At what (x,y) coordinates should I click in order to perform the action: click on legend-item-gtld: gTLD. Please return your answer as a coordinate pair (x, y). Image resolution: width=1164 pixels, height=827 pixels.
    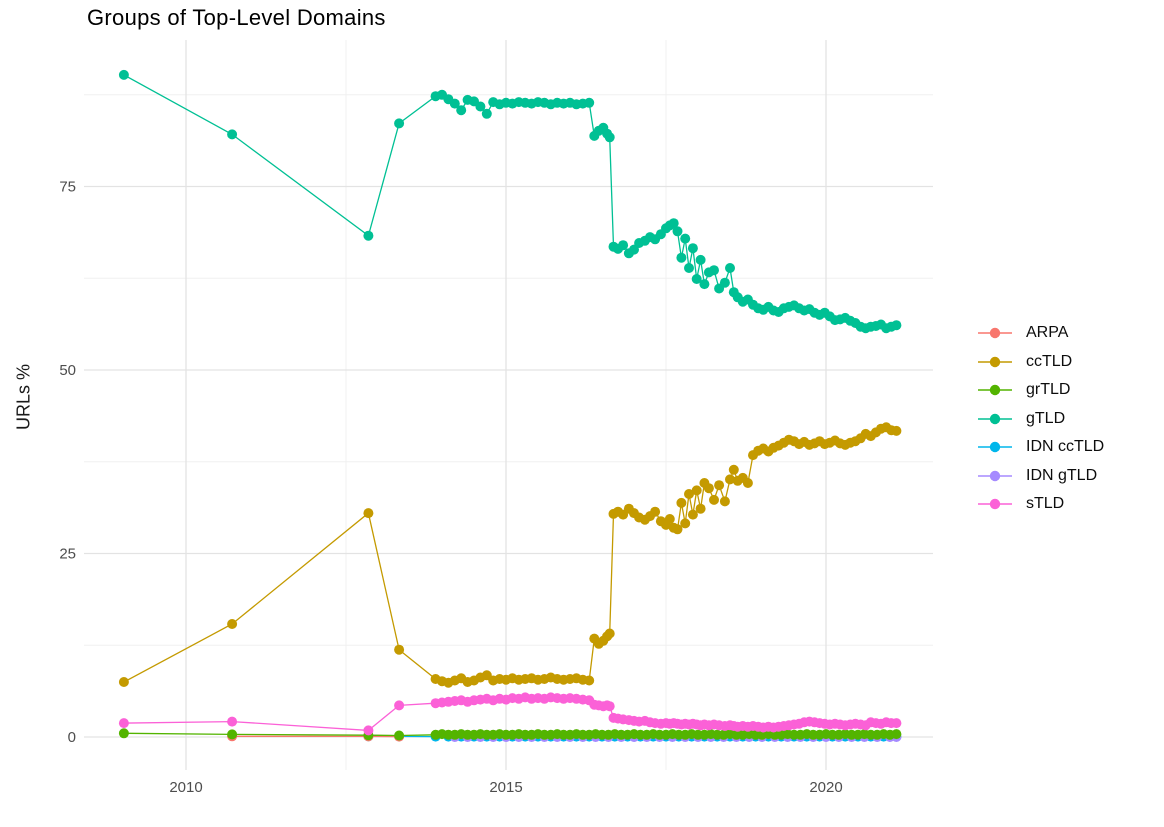
    Looking at the image, I should click on (1040, 419).